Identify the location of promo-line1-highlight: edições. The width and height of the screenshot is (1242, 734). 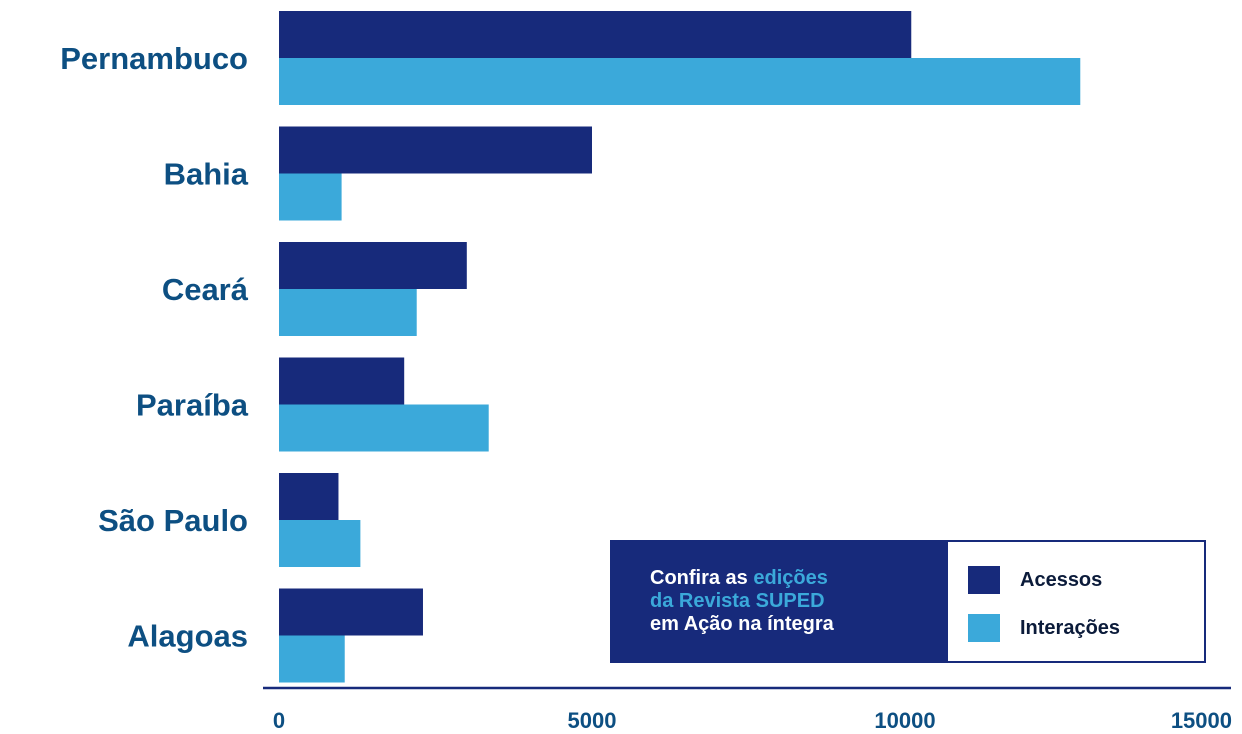
(790, 578).